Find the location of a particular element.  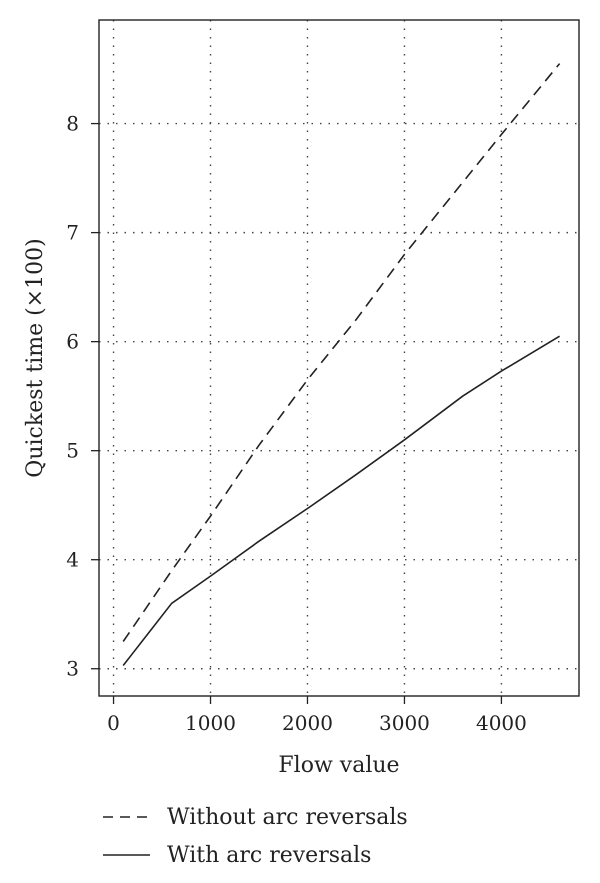

x-tick-label: 1000 is located at coordinates (210, 723).